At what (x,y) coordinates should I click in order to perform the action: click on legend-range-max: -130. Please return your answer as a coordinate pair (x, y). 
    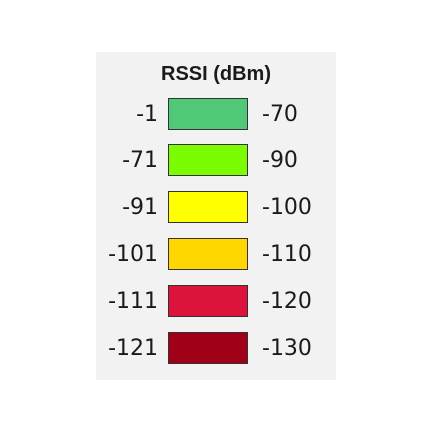
    Looking at the image, I should click on (287, 348).